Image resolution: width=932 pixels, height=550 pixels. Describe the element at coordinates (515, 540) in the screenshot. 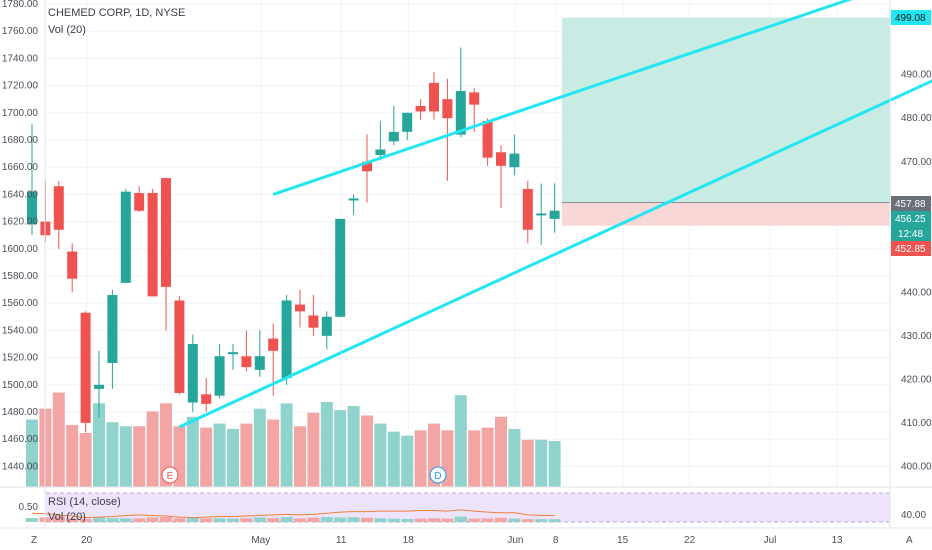

I see `time-tick-label: Jun` at that location.